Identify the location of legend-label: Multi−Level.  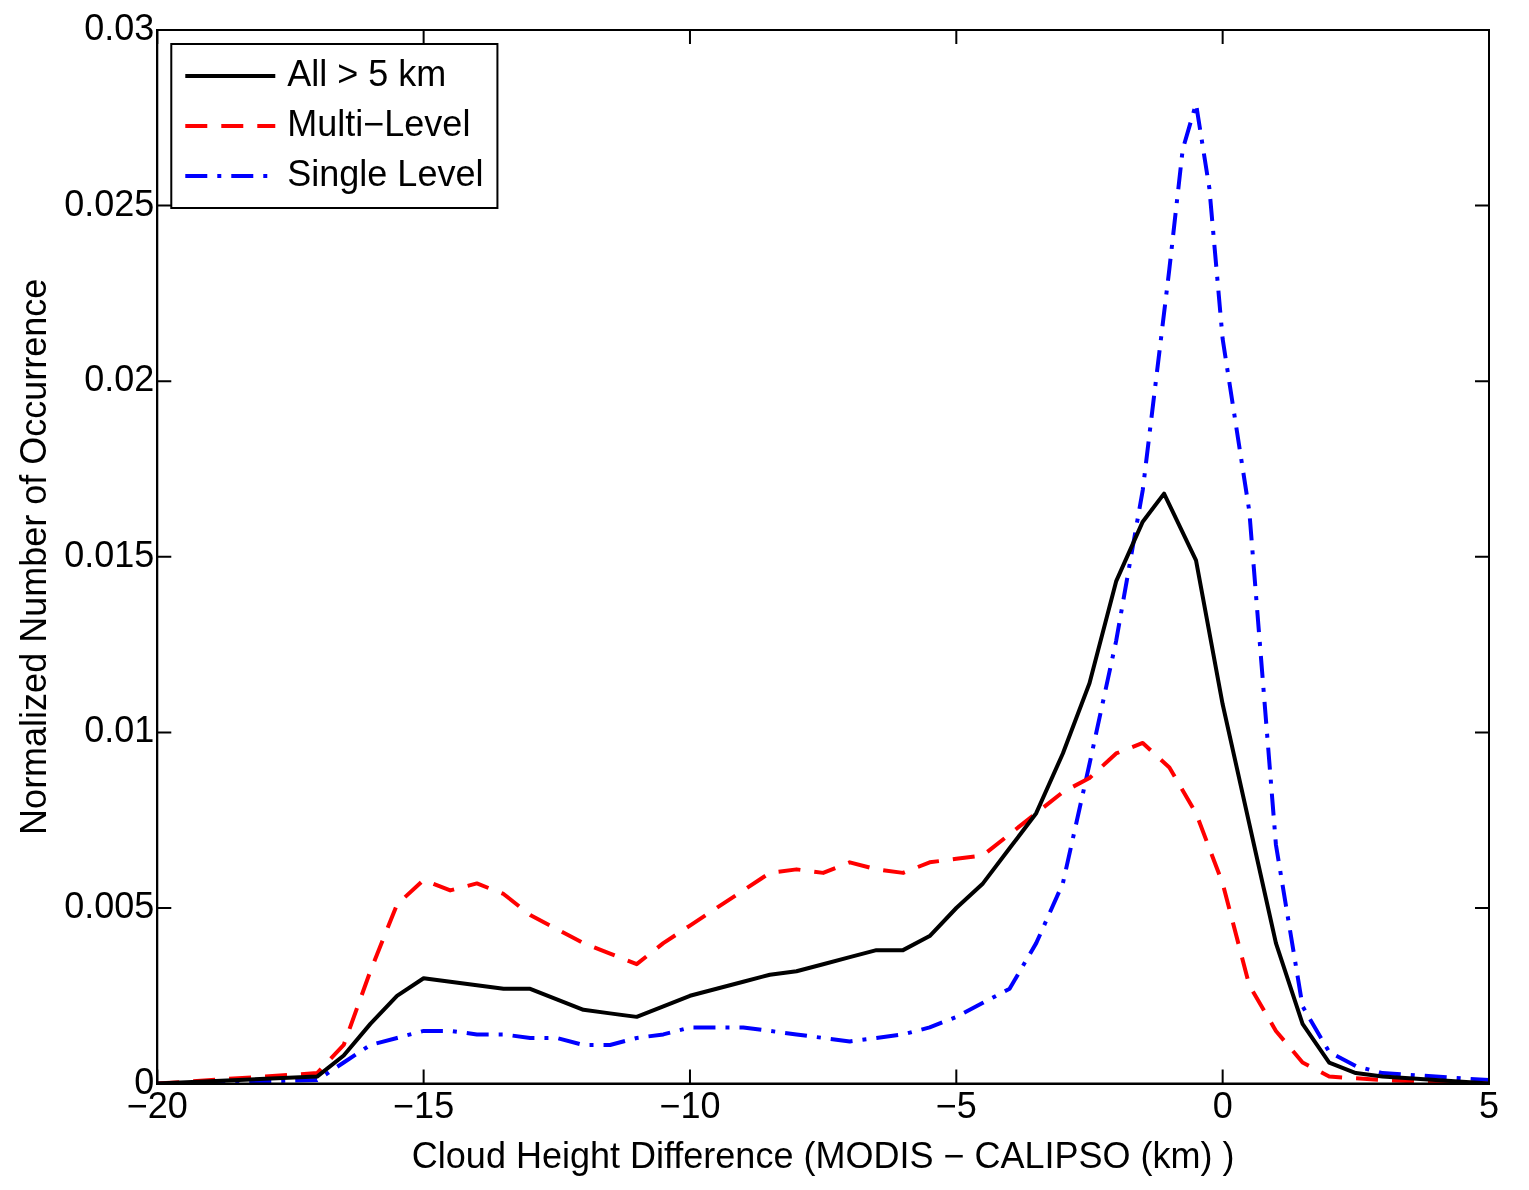
(379, 123).